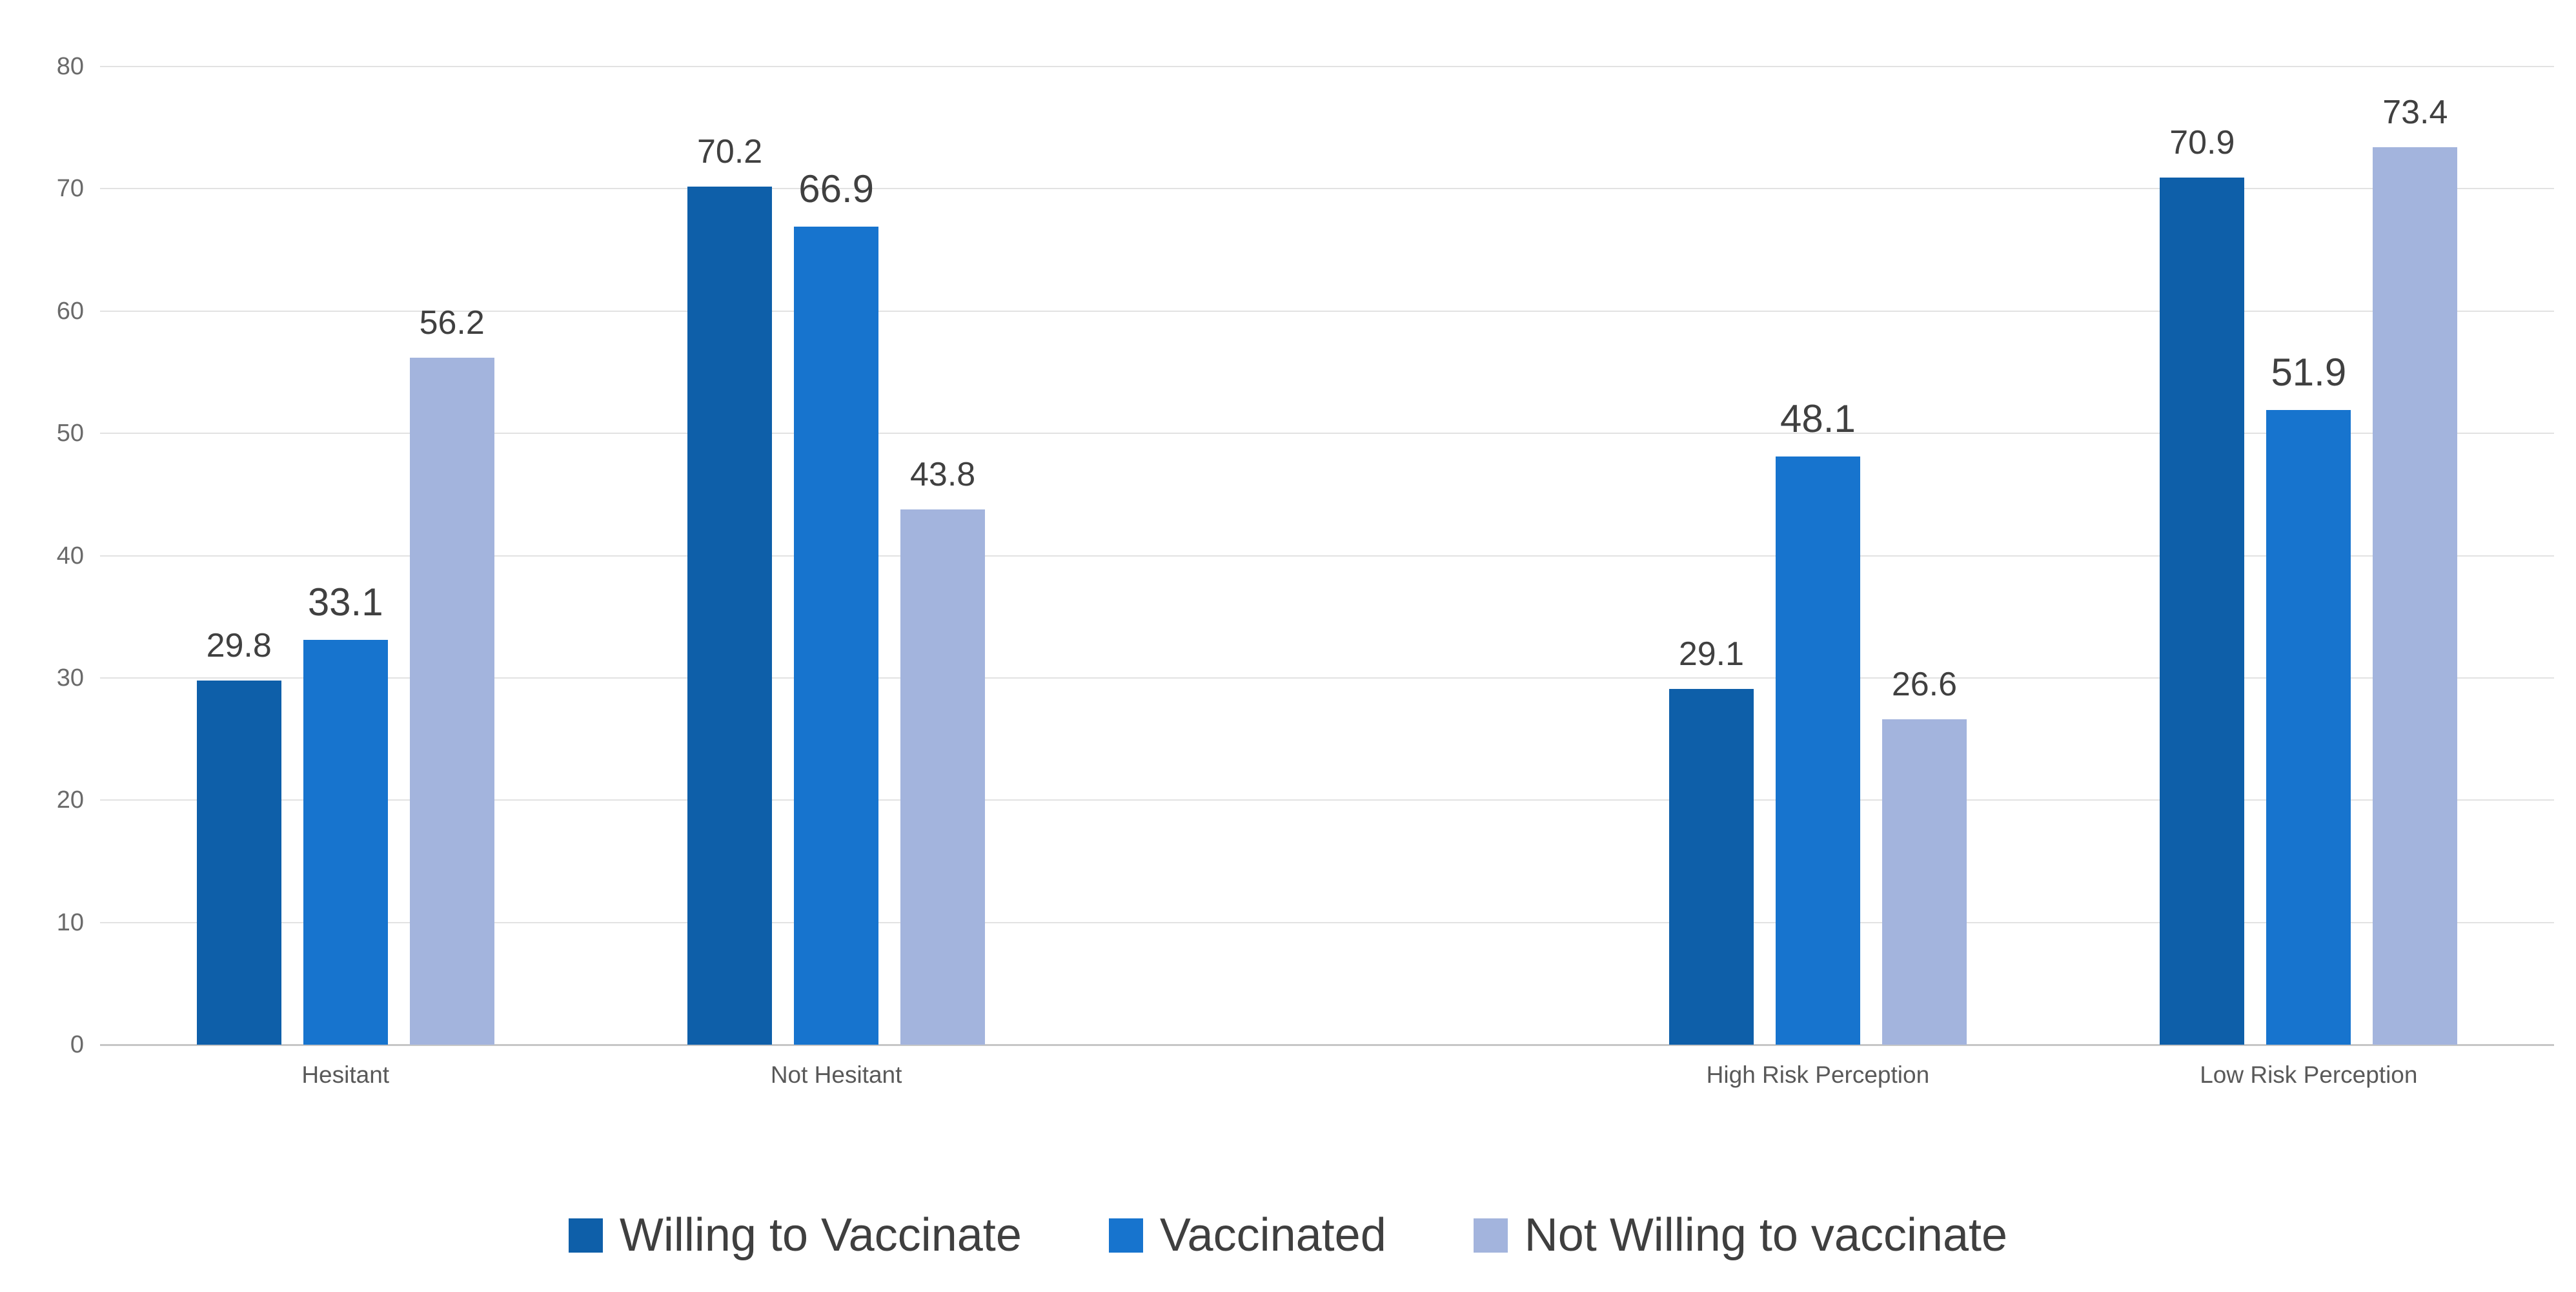 This screenshot has width=2576, height=1292. Describe the element at coordinates (2415, 569) in the screenshot. I see `bar-not-willing-to-vaccinate: 73.4` at that location.